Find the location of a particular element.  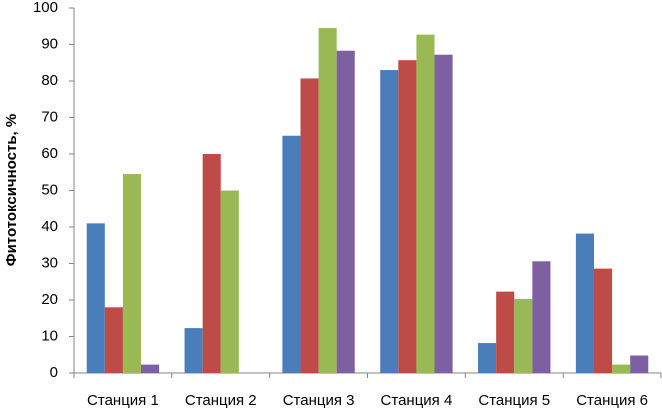

y-tick-label: 60 is located at coordinates (49, 153).